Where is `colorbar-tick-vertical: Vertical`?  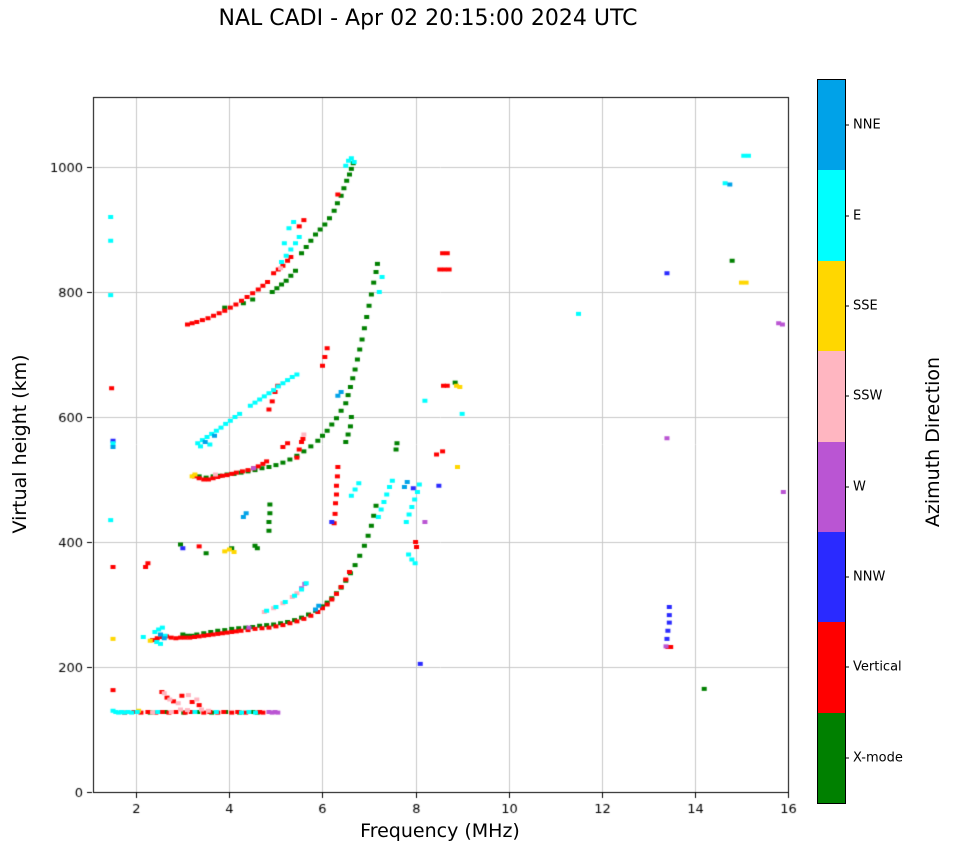 colorbar-tick-vertical: Vertical is located at coordinates (873, 667).